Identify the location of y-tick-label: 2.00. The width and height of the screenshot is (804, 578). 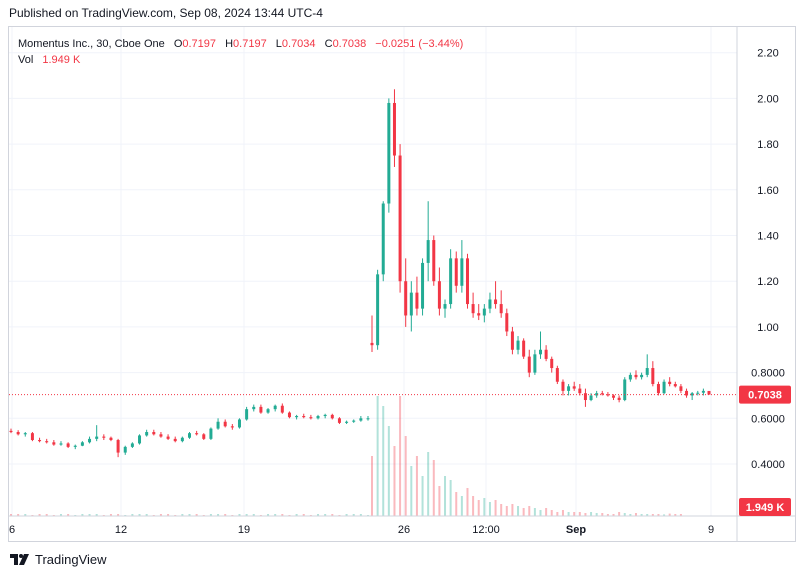
(767, 99).